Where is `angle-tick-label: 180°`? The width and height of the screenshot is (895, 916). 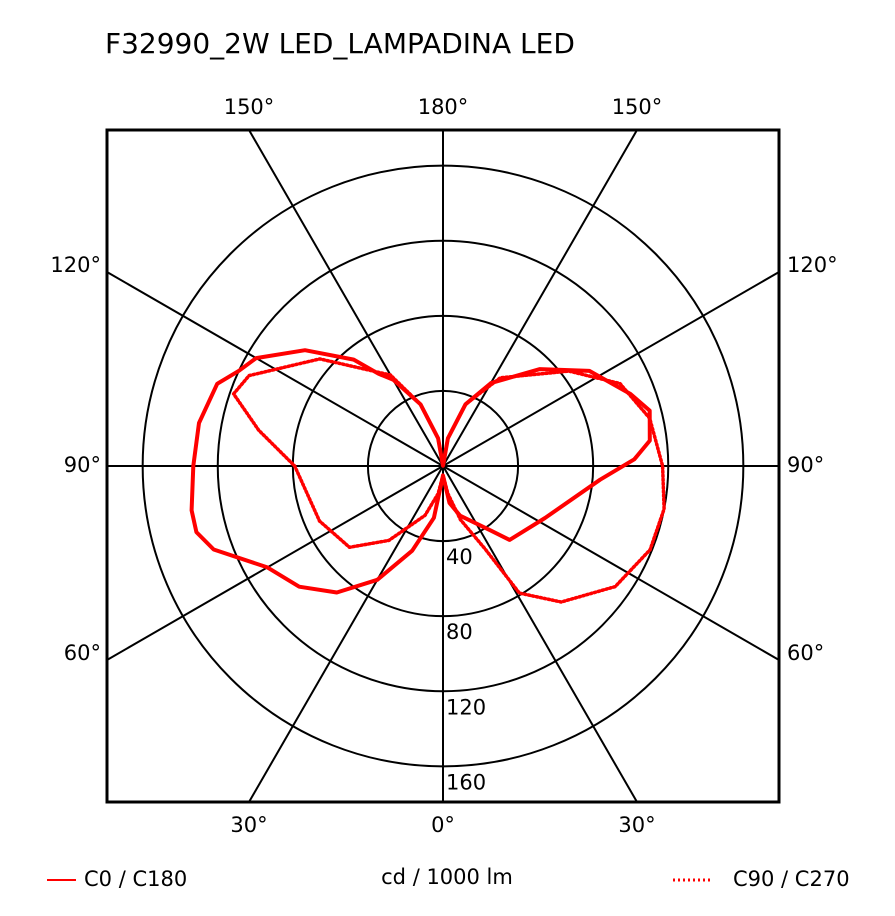 angle-tick-label: 180° is located at coordinates (443, 107).